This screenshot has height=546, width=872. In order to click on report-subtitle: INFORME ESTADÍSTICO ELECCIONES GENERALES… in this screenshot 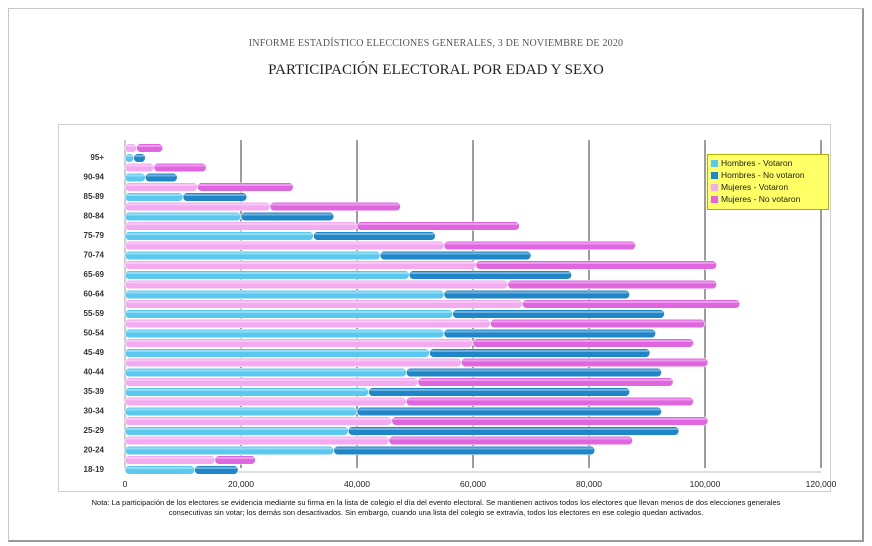, I will do `click(436, 43)`.